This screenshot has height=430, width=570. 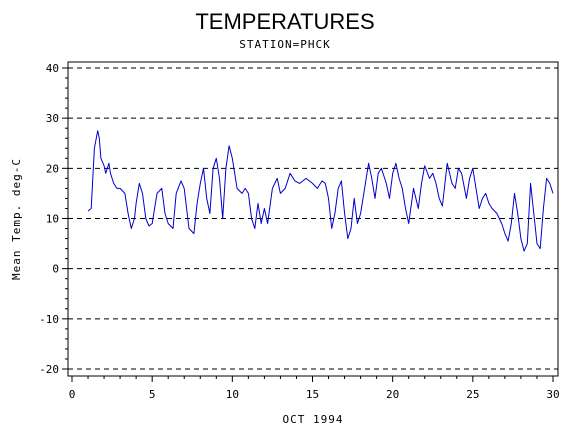 What do you see at coordinates (152, 394) in the screenshot?
I see `x-tick-label: 5` at bounding box center [152, 394].